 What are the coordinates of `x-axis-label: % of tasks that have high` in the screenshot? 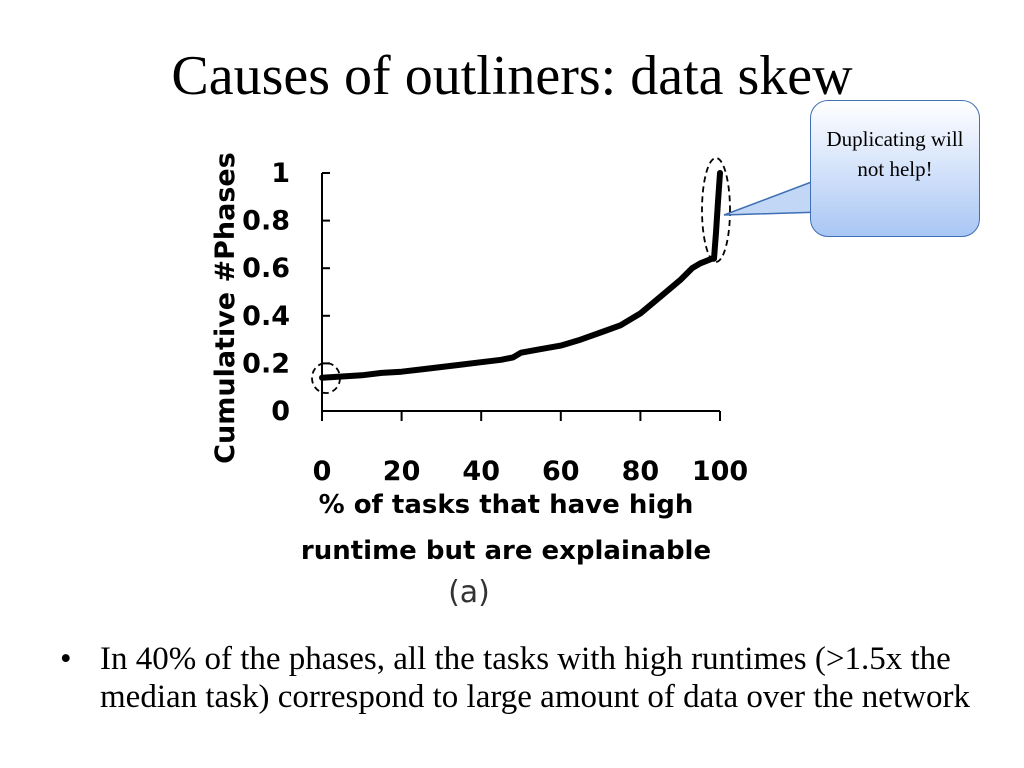 It's located at (506, 505).